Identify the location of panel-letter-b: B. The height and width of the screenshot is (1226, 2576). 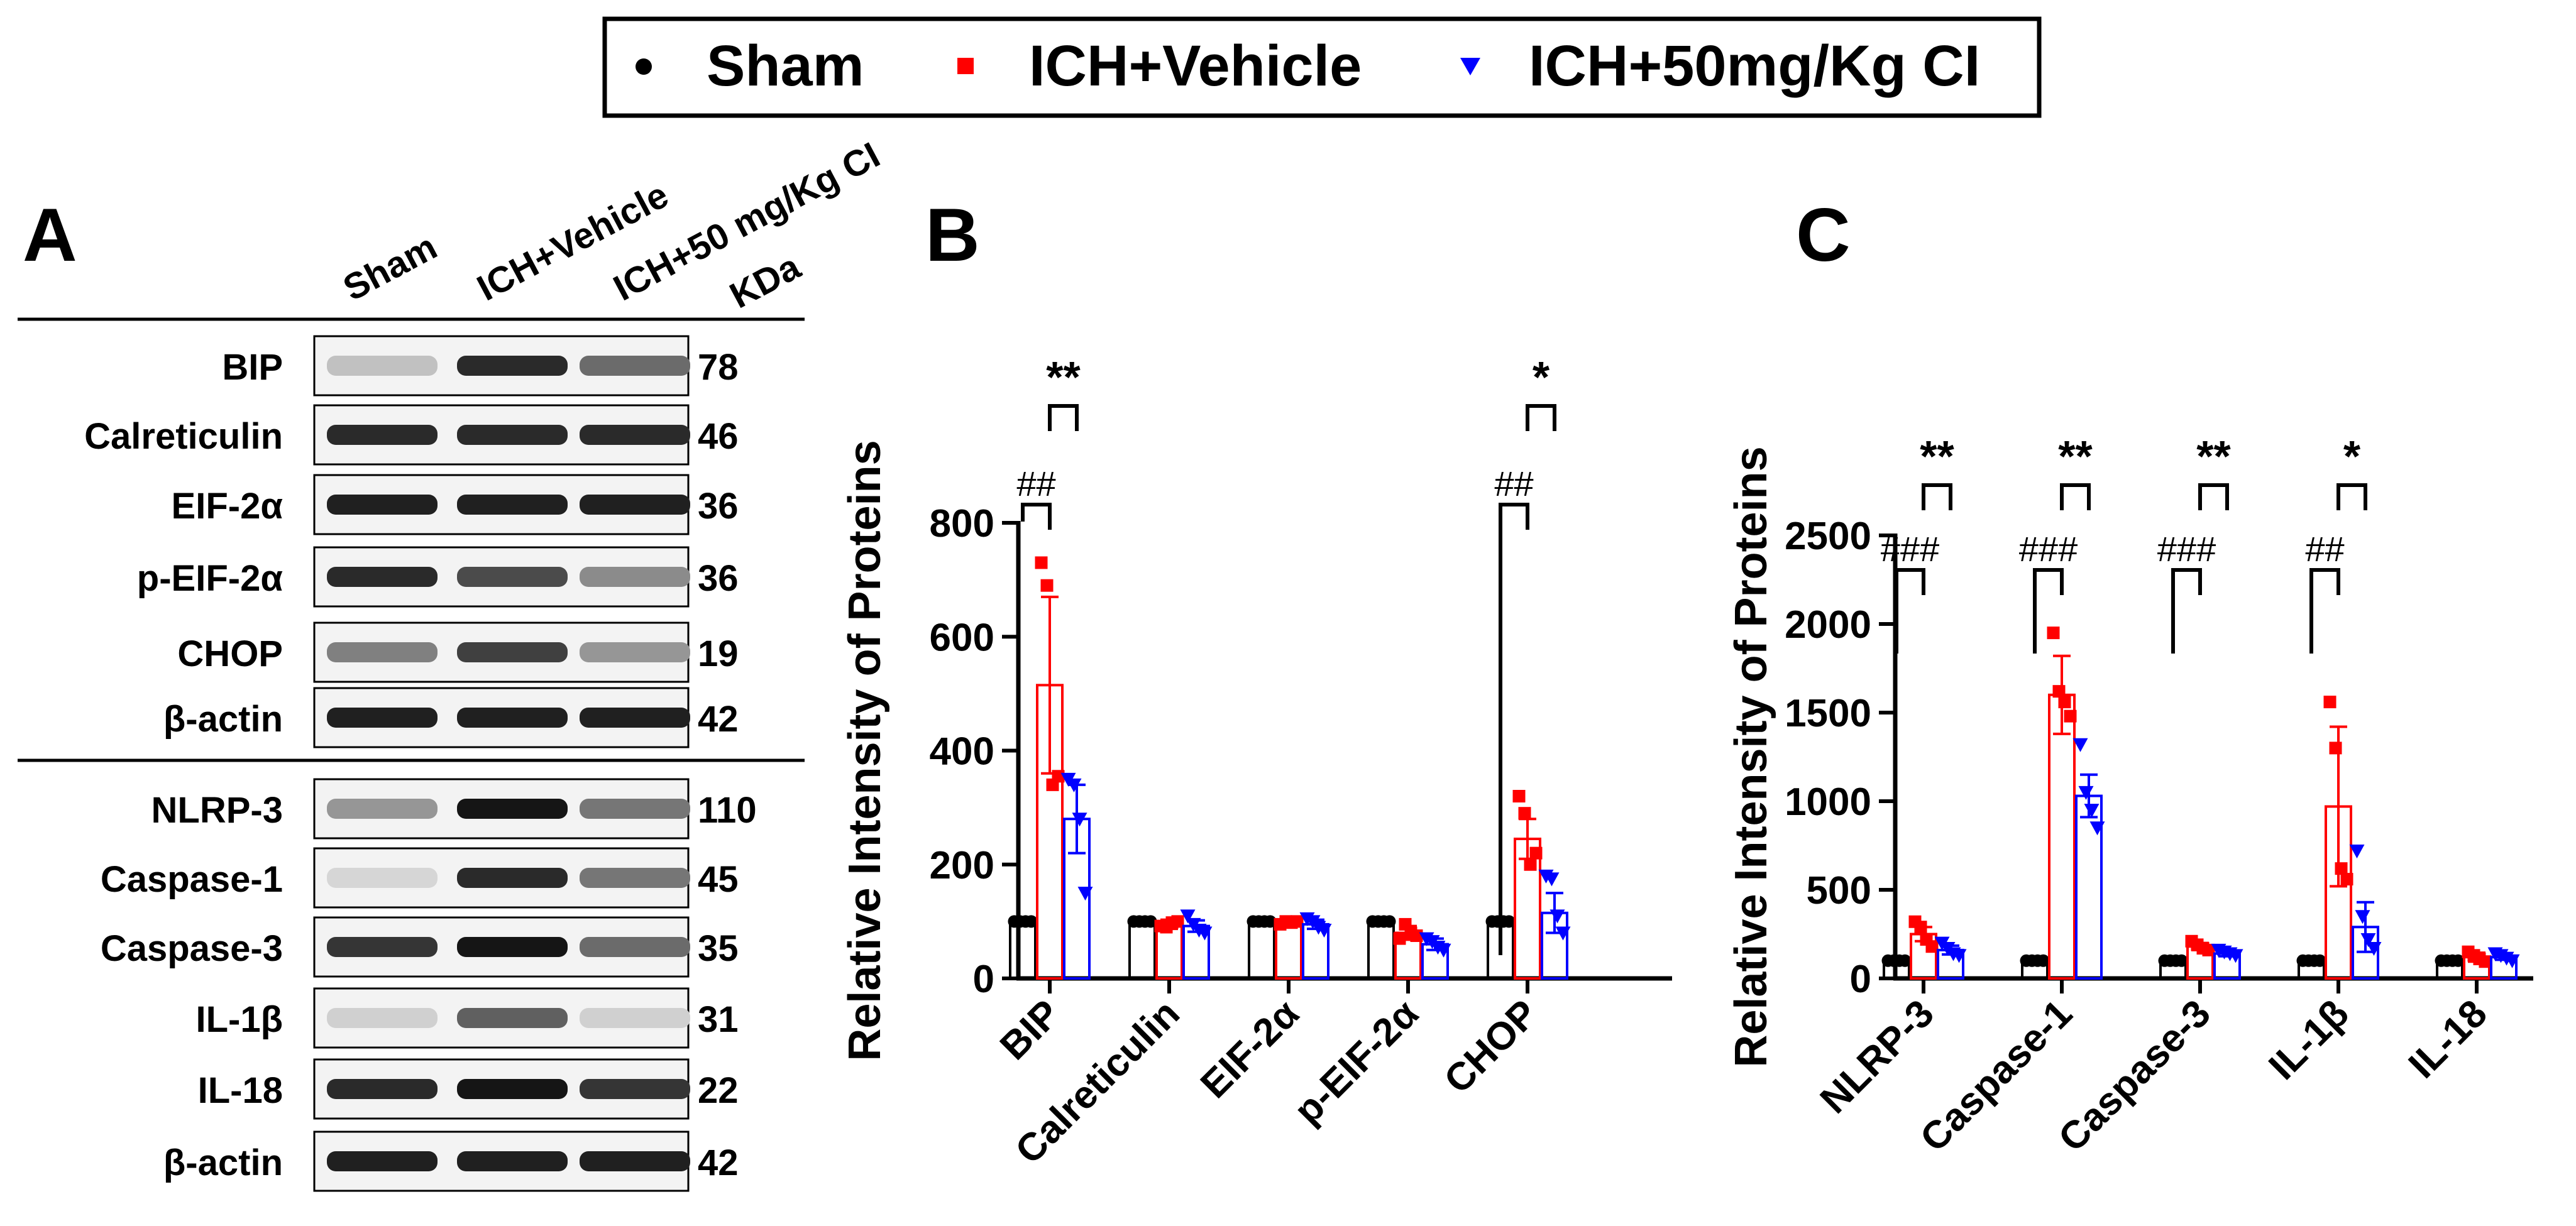
(953, 235).